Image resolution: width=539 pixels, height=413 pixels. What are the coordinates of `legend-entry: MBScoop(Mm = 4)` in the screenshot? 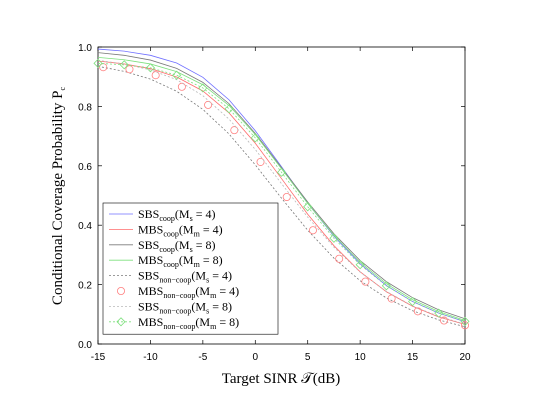 It's located at (166, 230).